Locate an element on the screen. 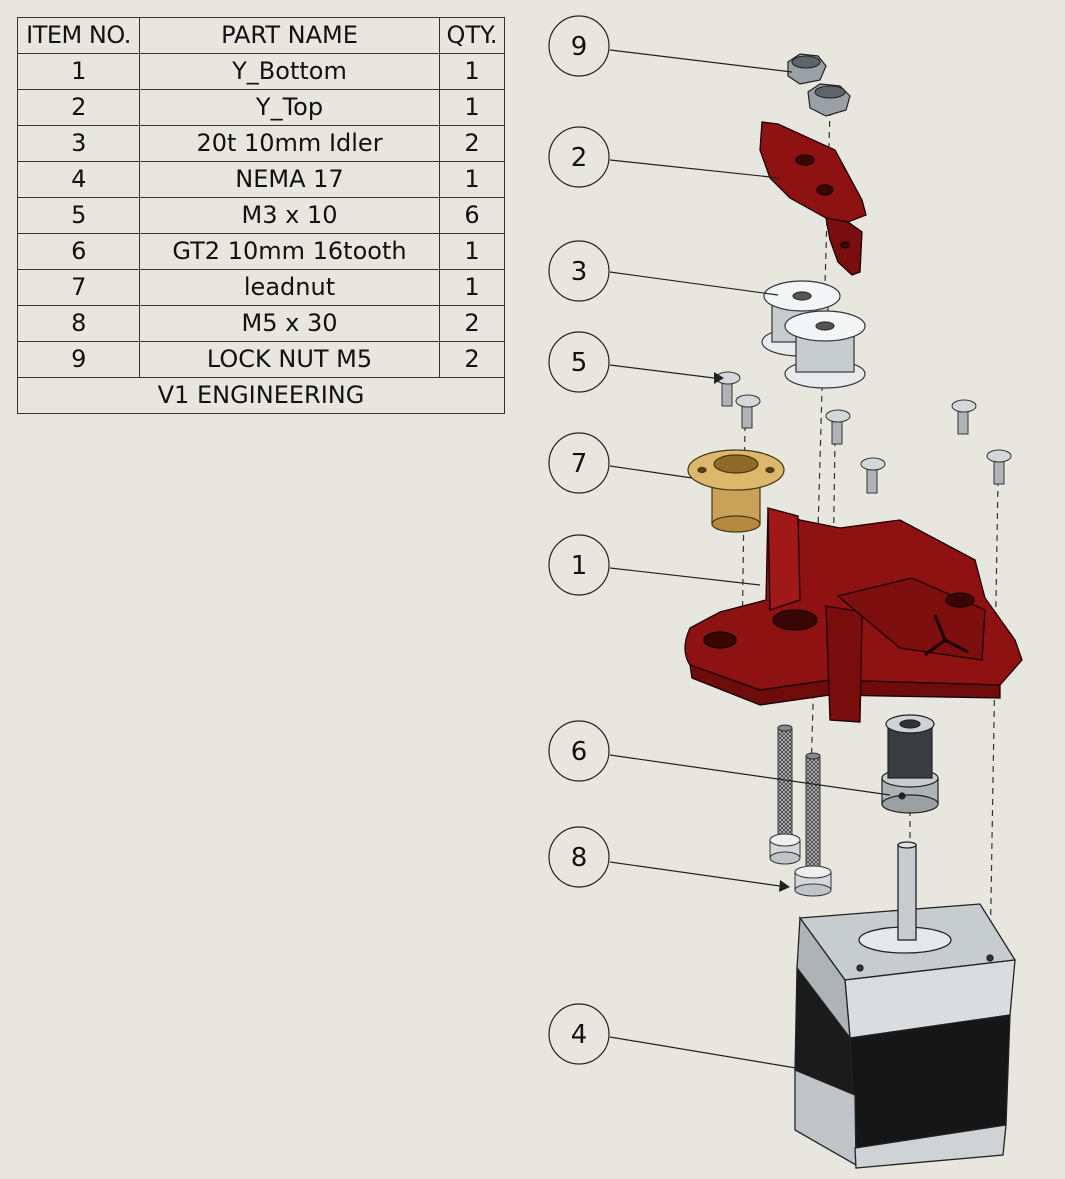 Image resolution: width=1065 pixels, height=1179 pixels. header-qty: QTY. is located at coordinates (472, 35).